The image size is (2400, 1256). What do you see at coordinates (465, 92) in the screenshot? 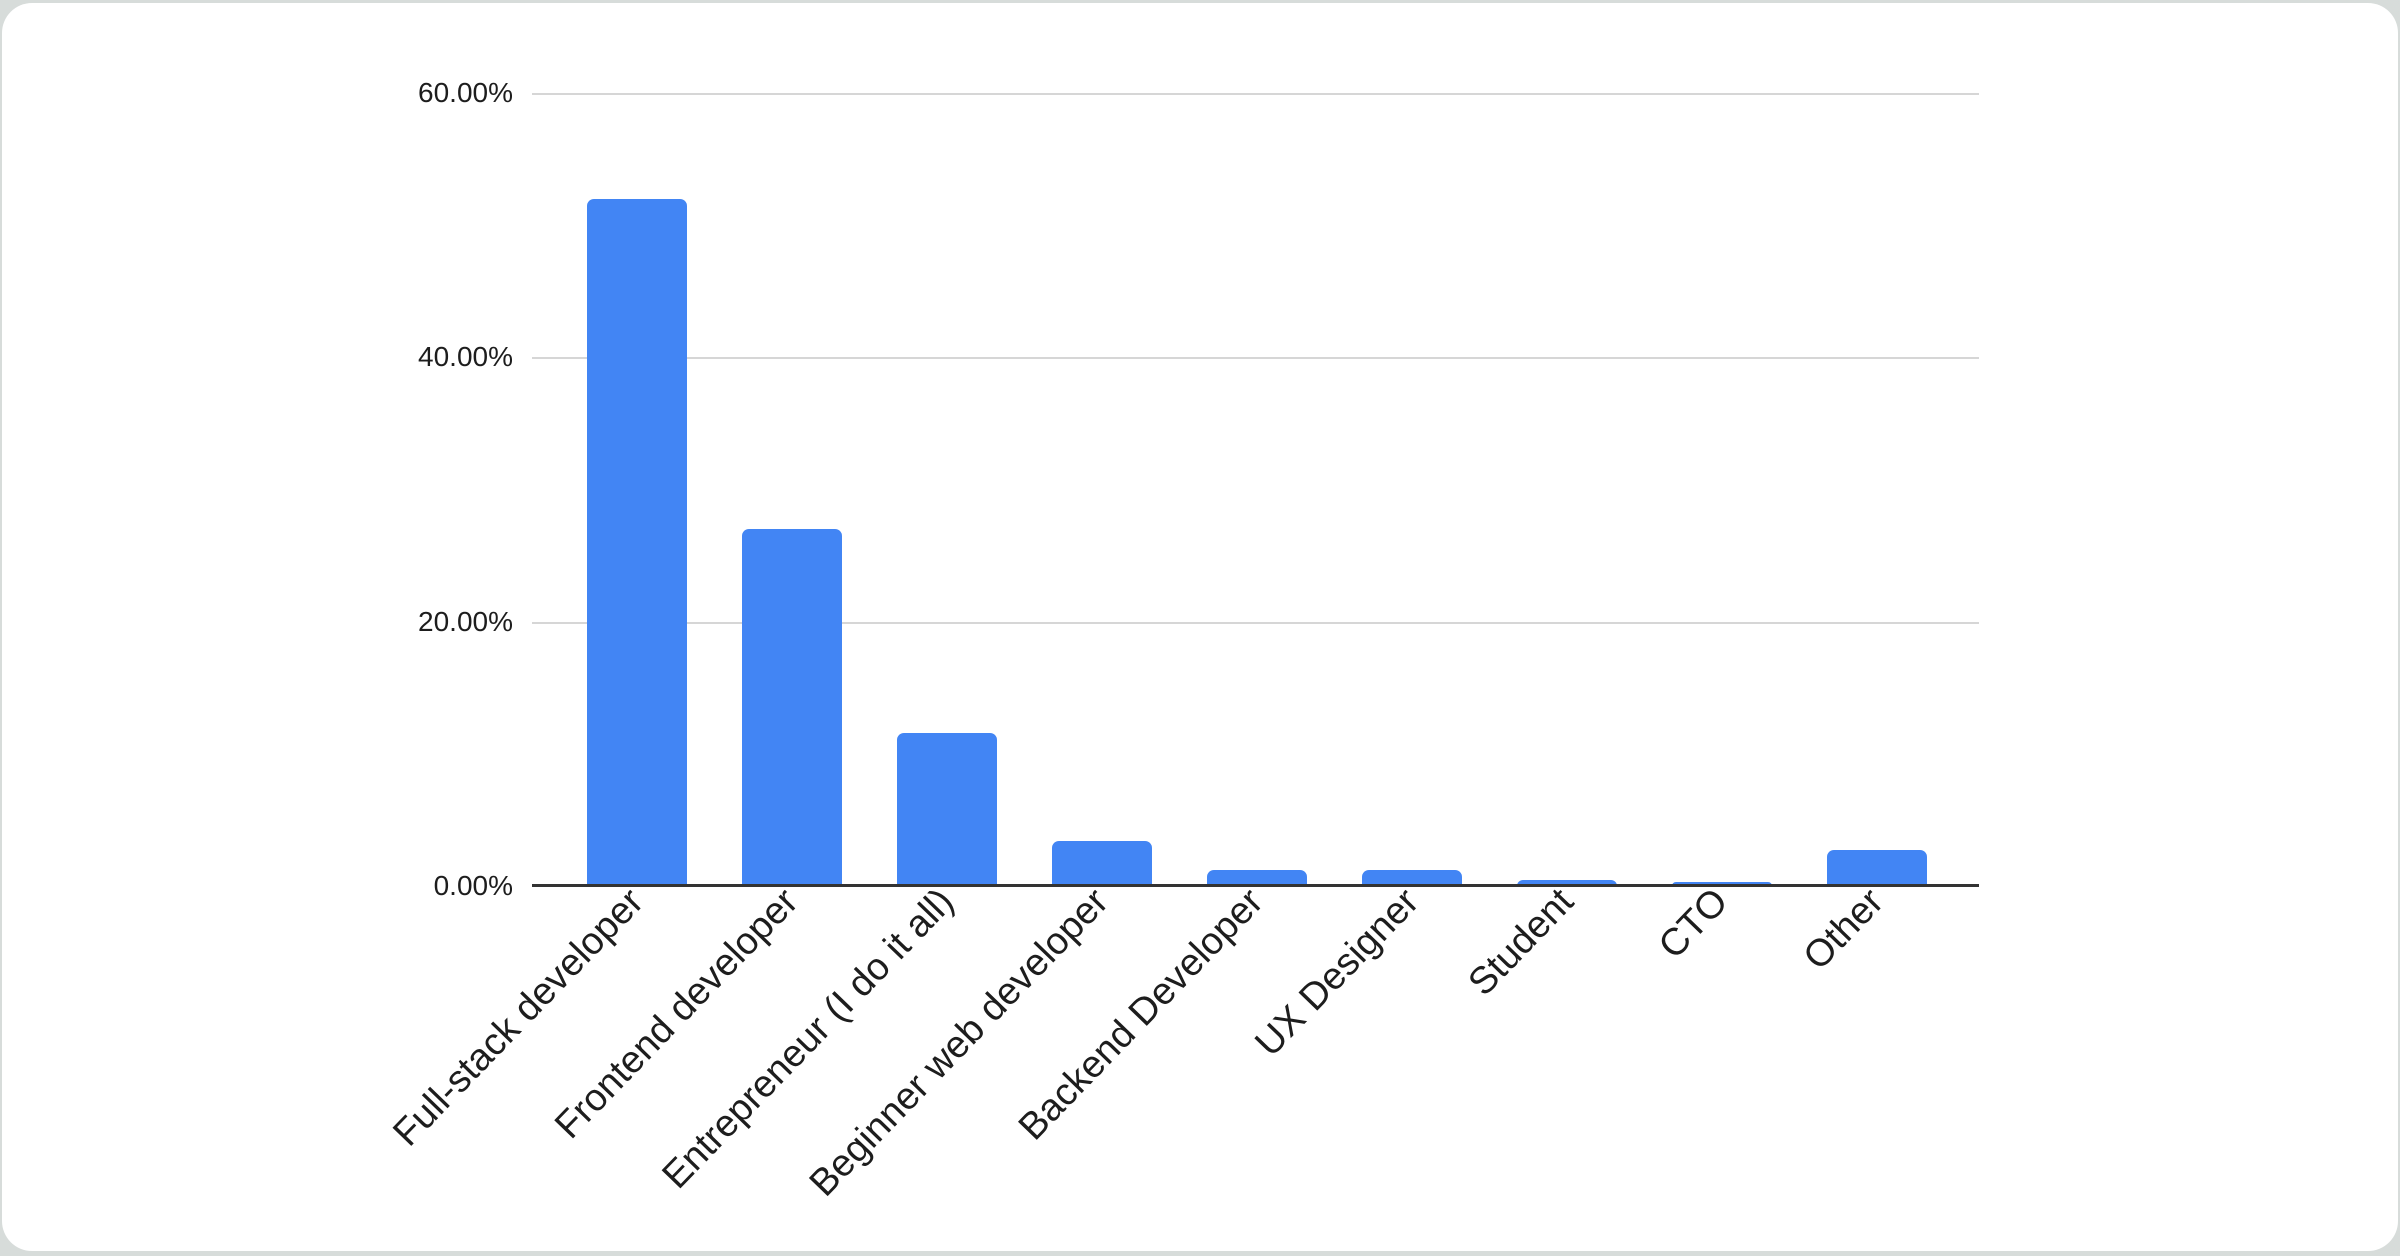
I see `y-axis-tick-label: 60.00%` at bounding box center [465, 92].